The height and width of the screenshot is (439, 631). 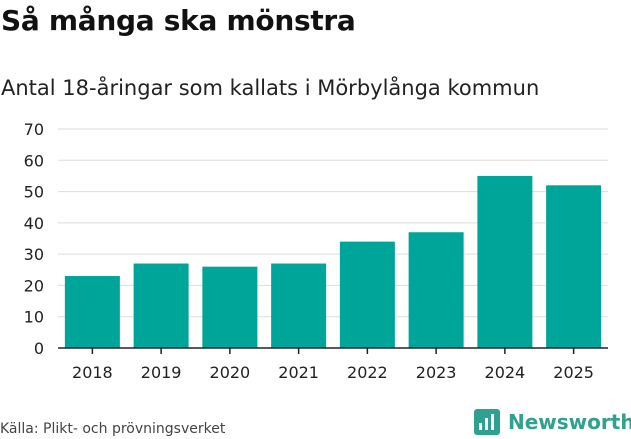 I want to click on x-tick-label: 2025, so click(x=573, y=372).